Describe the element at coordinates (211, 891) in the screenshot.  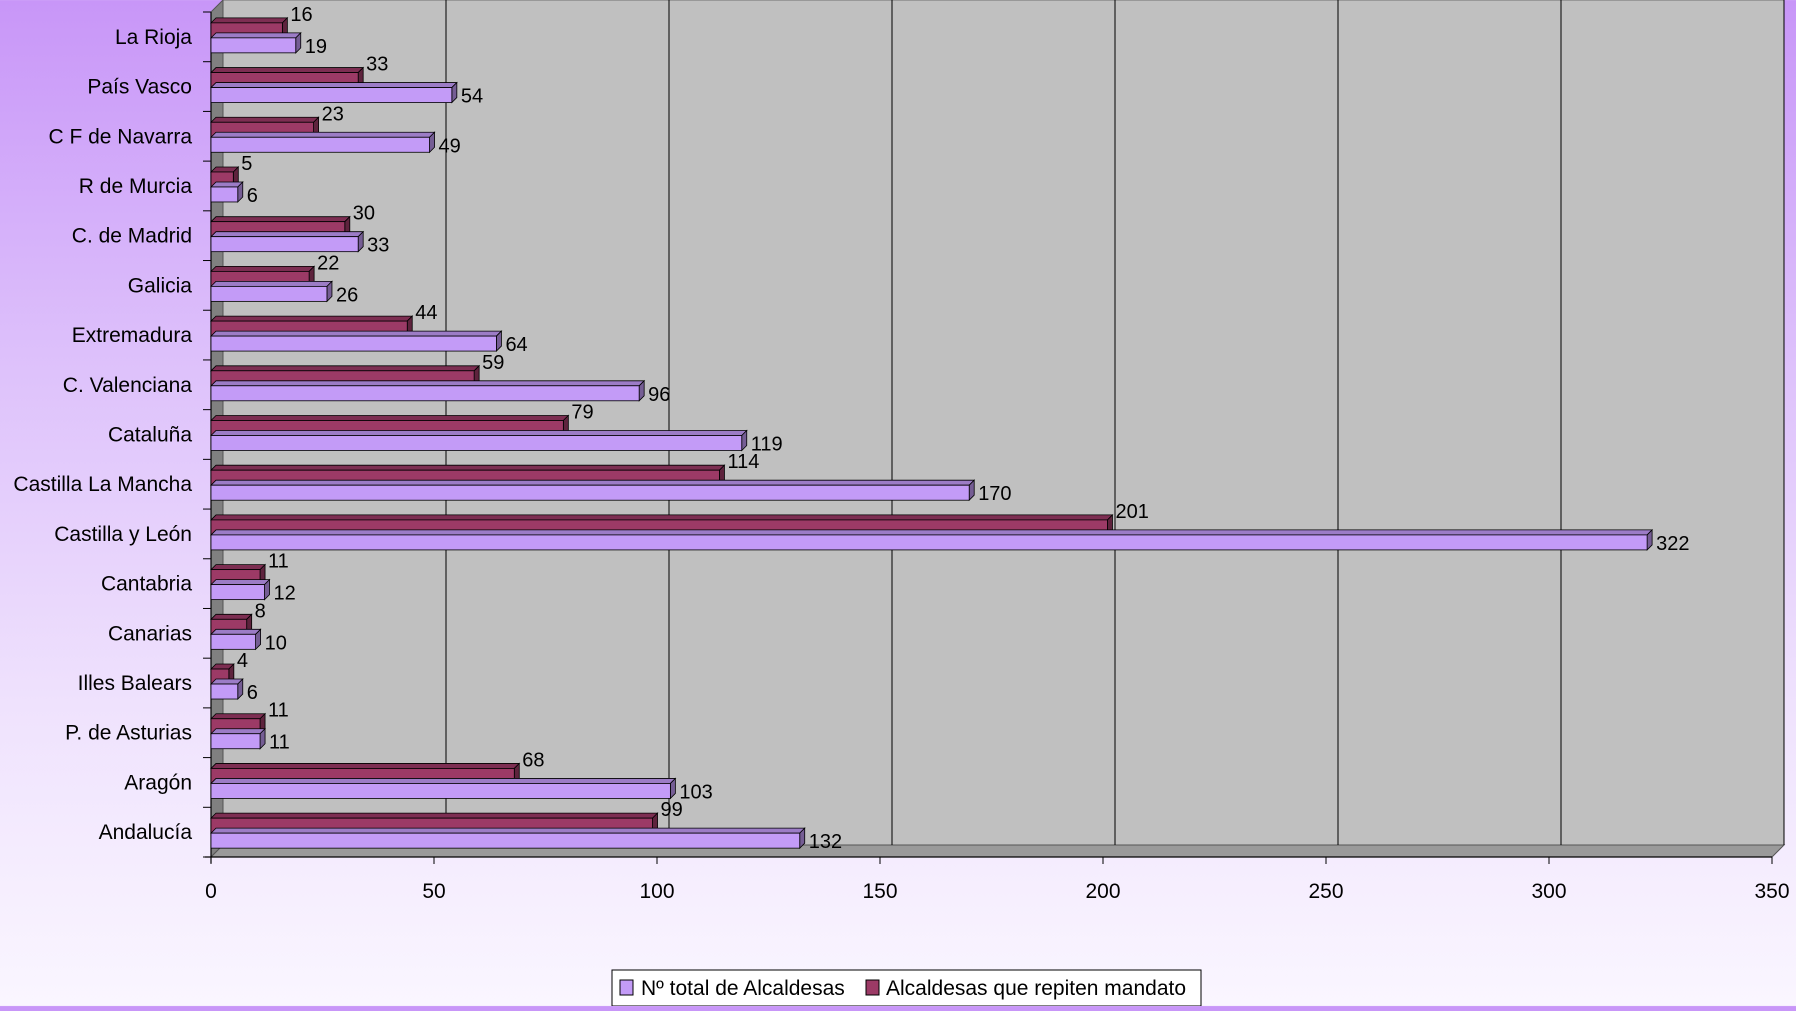
I see `x-tick-label: 0` at that location.